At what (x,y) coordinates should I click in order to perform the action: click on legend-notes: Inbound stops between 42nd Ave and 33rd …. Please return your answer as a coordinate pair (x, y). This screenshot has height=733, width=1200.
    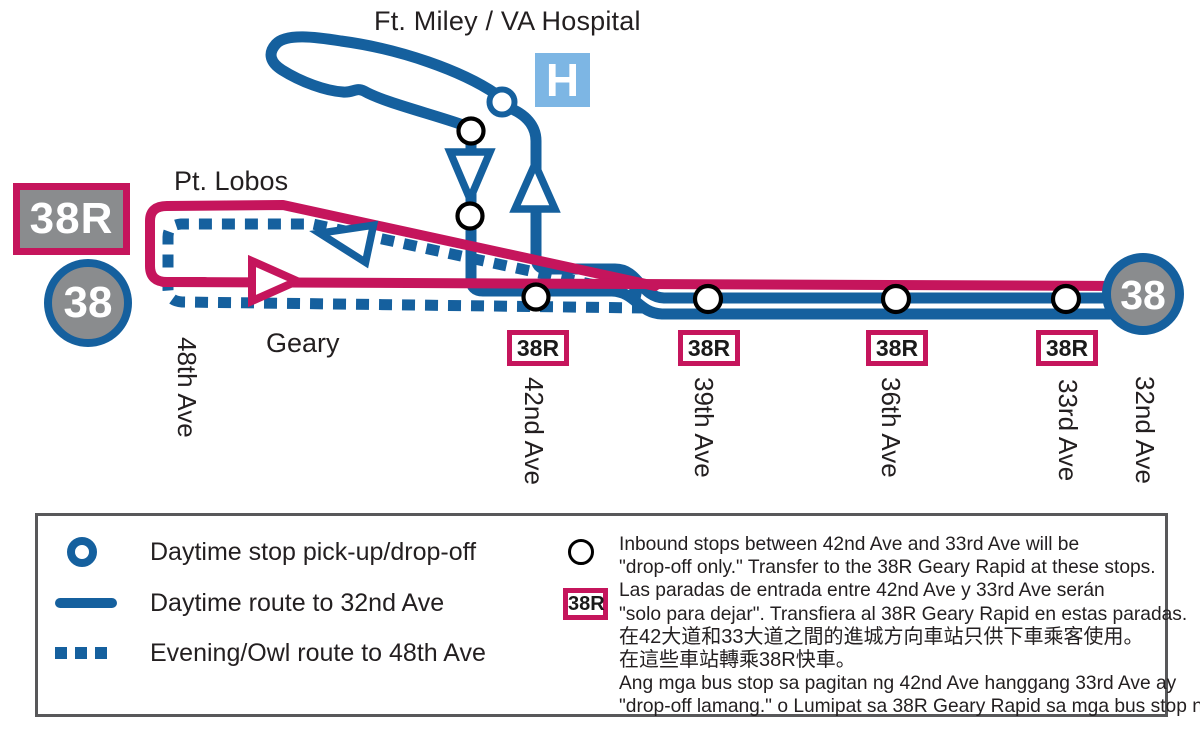
    Looking at the image, I should click on (909, 626).